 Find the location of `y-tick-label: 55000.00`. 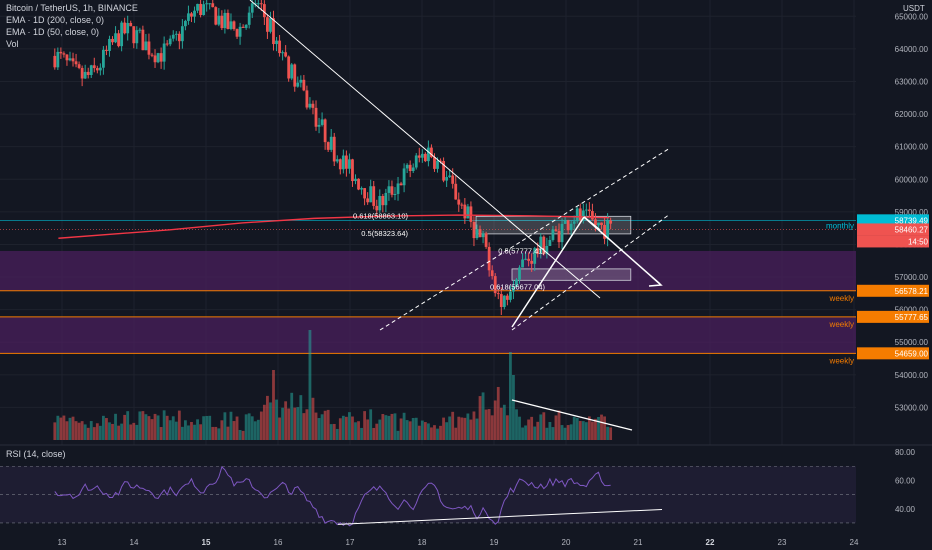

y-tick-label: 55000.00 is located at coordinates (912, 342).